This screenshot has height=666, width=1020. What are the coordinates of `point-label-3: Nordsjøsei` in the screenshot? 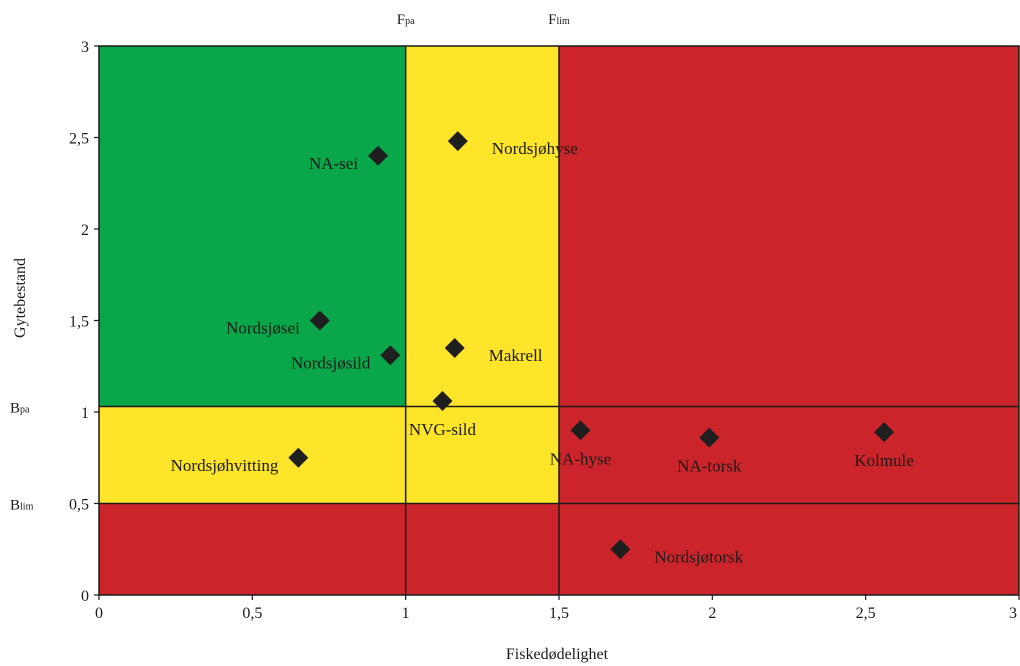 It's located at (263, 328).